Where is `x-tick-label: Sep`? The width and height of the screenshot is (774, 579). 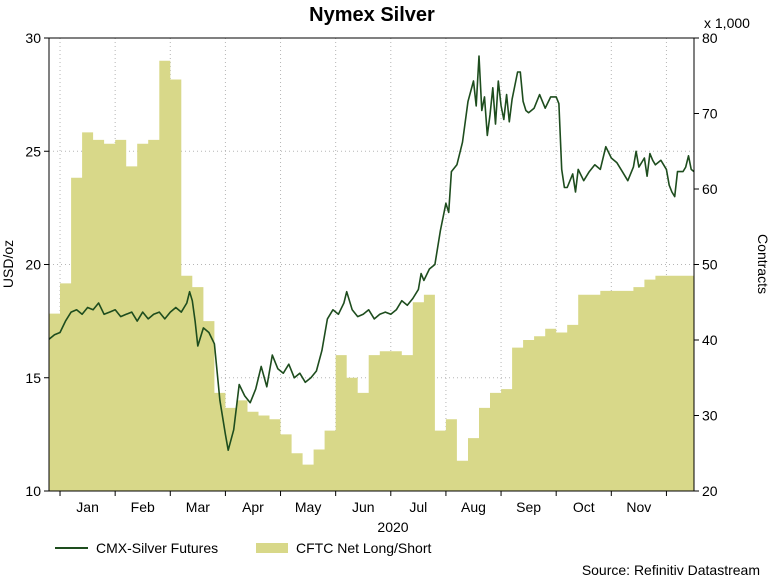 x-tick-label: Sep is located at coordinates (528, 507).